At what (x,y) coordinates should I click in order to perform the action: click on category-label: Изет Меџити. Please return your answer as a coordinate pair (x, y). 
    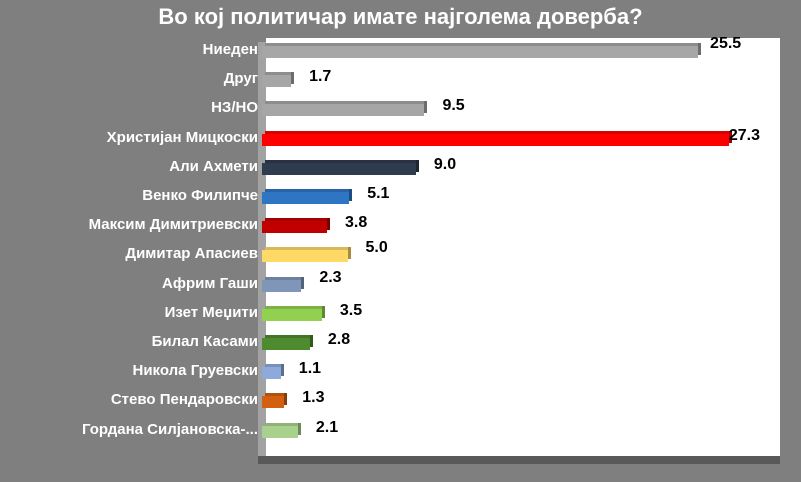
    Looking at the image, I should click on (211, 312).